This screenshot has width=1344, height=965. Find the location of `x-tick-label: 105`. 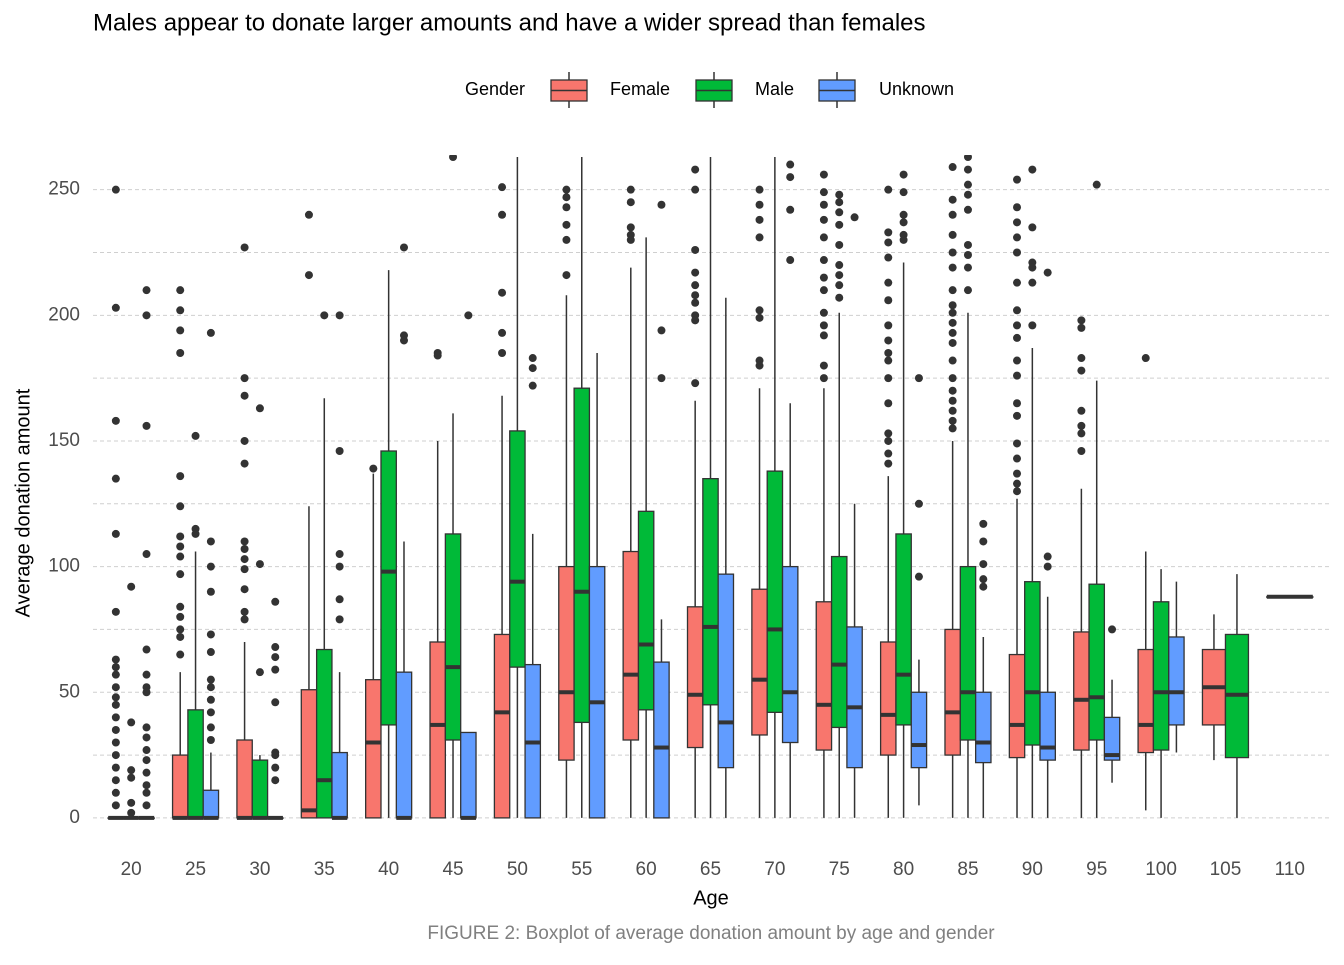

x-tick-label: 105 is located at coordinates (1226, 869).